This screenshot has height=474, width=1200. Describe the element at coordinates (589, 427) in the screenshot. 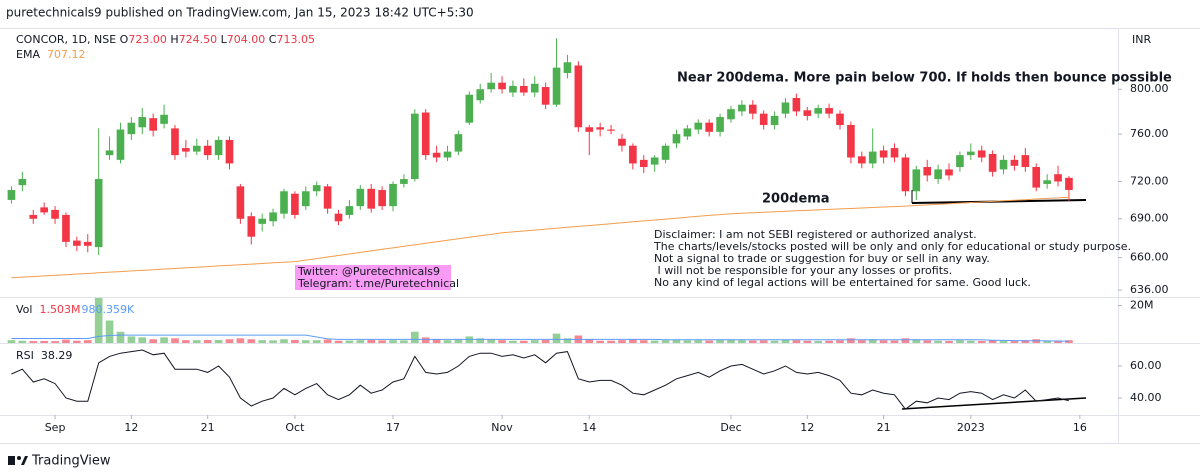

I see `x-tick-label: 14` at that location.